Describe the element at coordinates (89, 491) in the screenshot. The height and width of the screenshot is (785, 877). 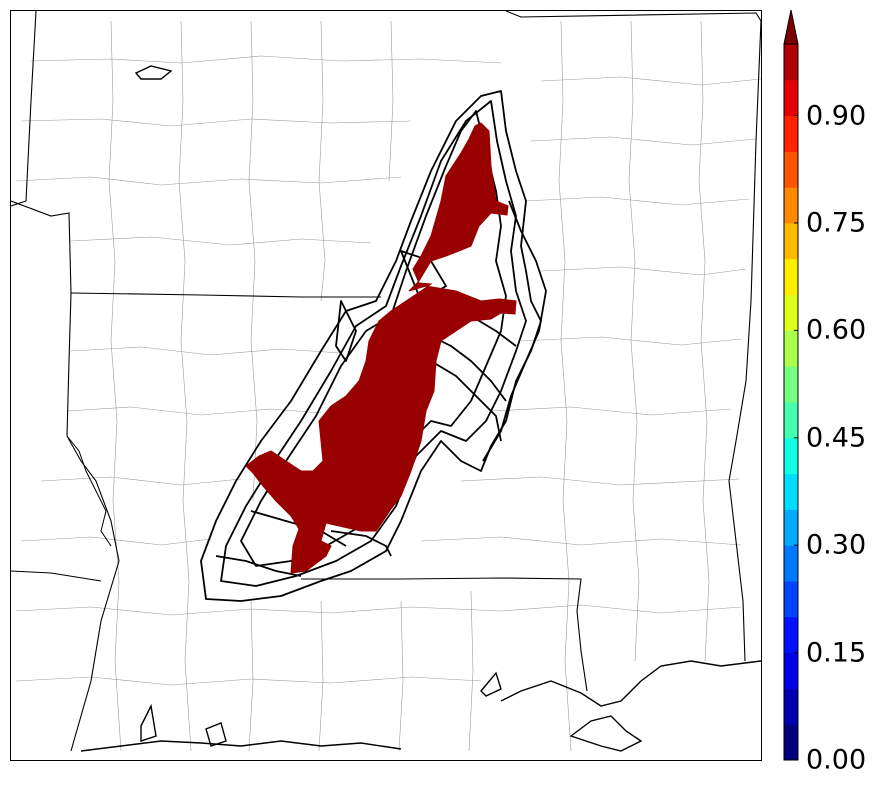
I see `river` at that location.